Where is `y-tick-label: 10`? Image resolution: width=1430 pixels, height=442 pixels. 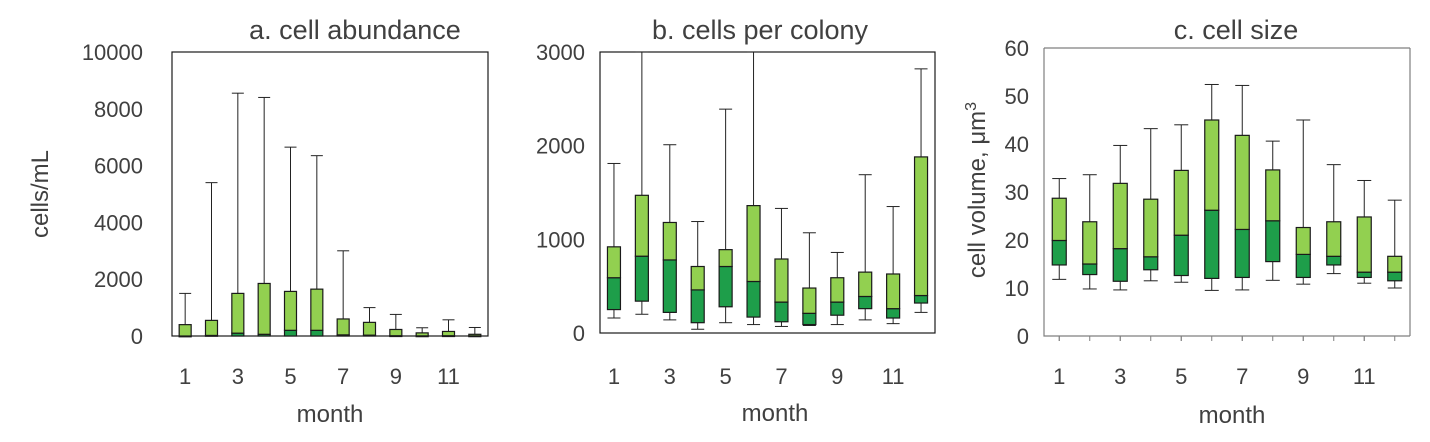
y-tick-label: 10 is located at coordinates (1017, 288).